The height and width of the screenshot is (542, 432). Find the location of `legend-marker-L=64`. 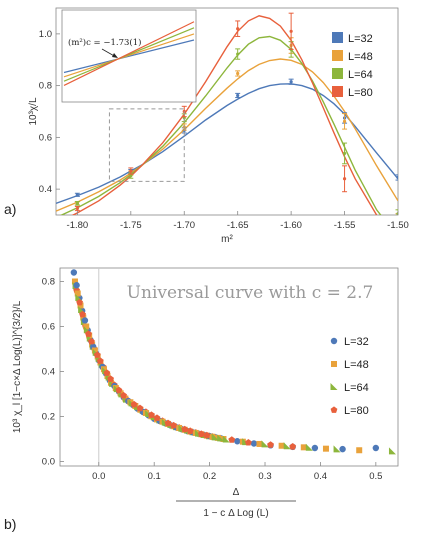

legend-marker-L=64 is located at coordinates (334, 386).